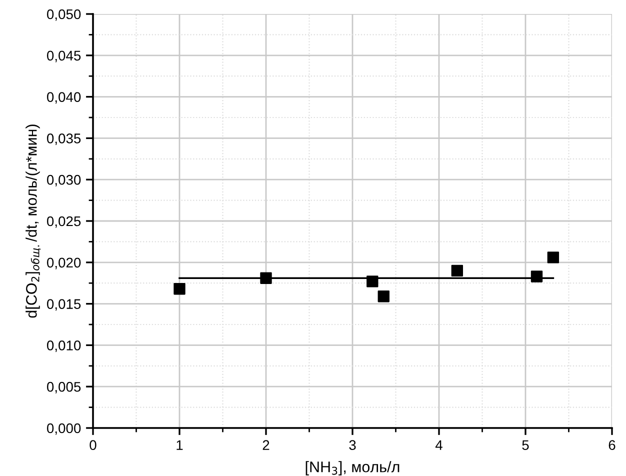  Describe the element at coordinates (63, 56) in the screenshot. I see `y-tick-label: 0,045` at that location.